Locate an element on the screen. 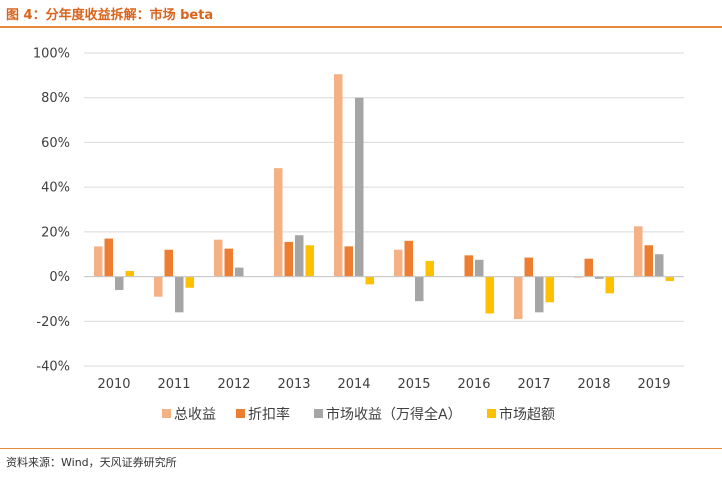 The image size is (722, 477). x-tick-label: 2014 is located at coordinates (353, 384).